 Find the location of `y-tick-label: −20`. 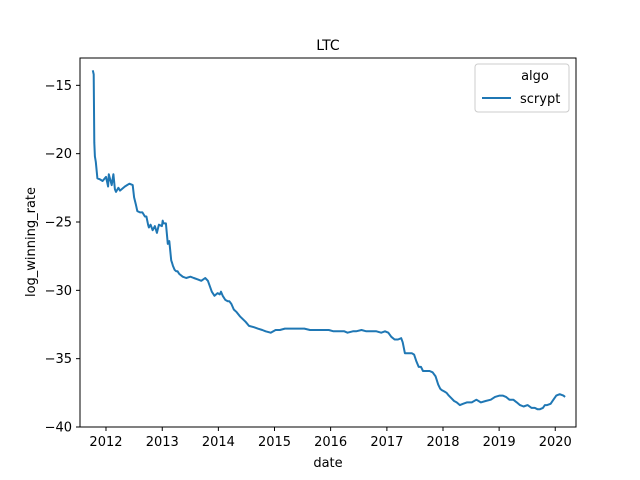

y-tick-label: −20 is located at coordinates (58, 154).